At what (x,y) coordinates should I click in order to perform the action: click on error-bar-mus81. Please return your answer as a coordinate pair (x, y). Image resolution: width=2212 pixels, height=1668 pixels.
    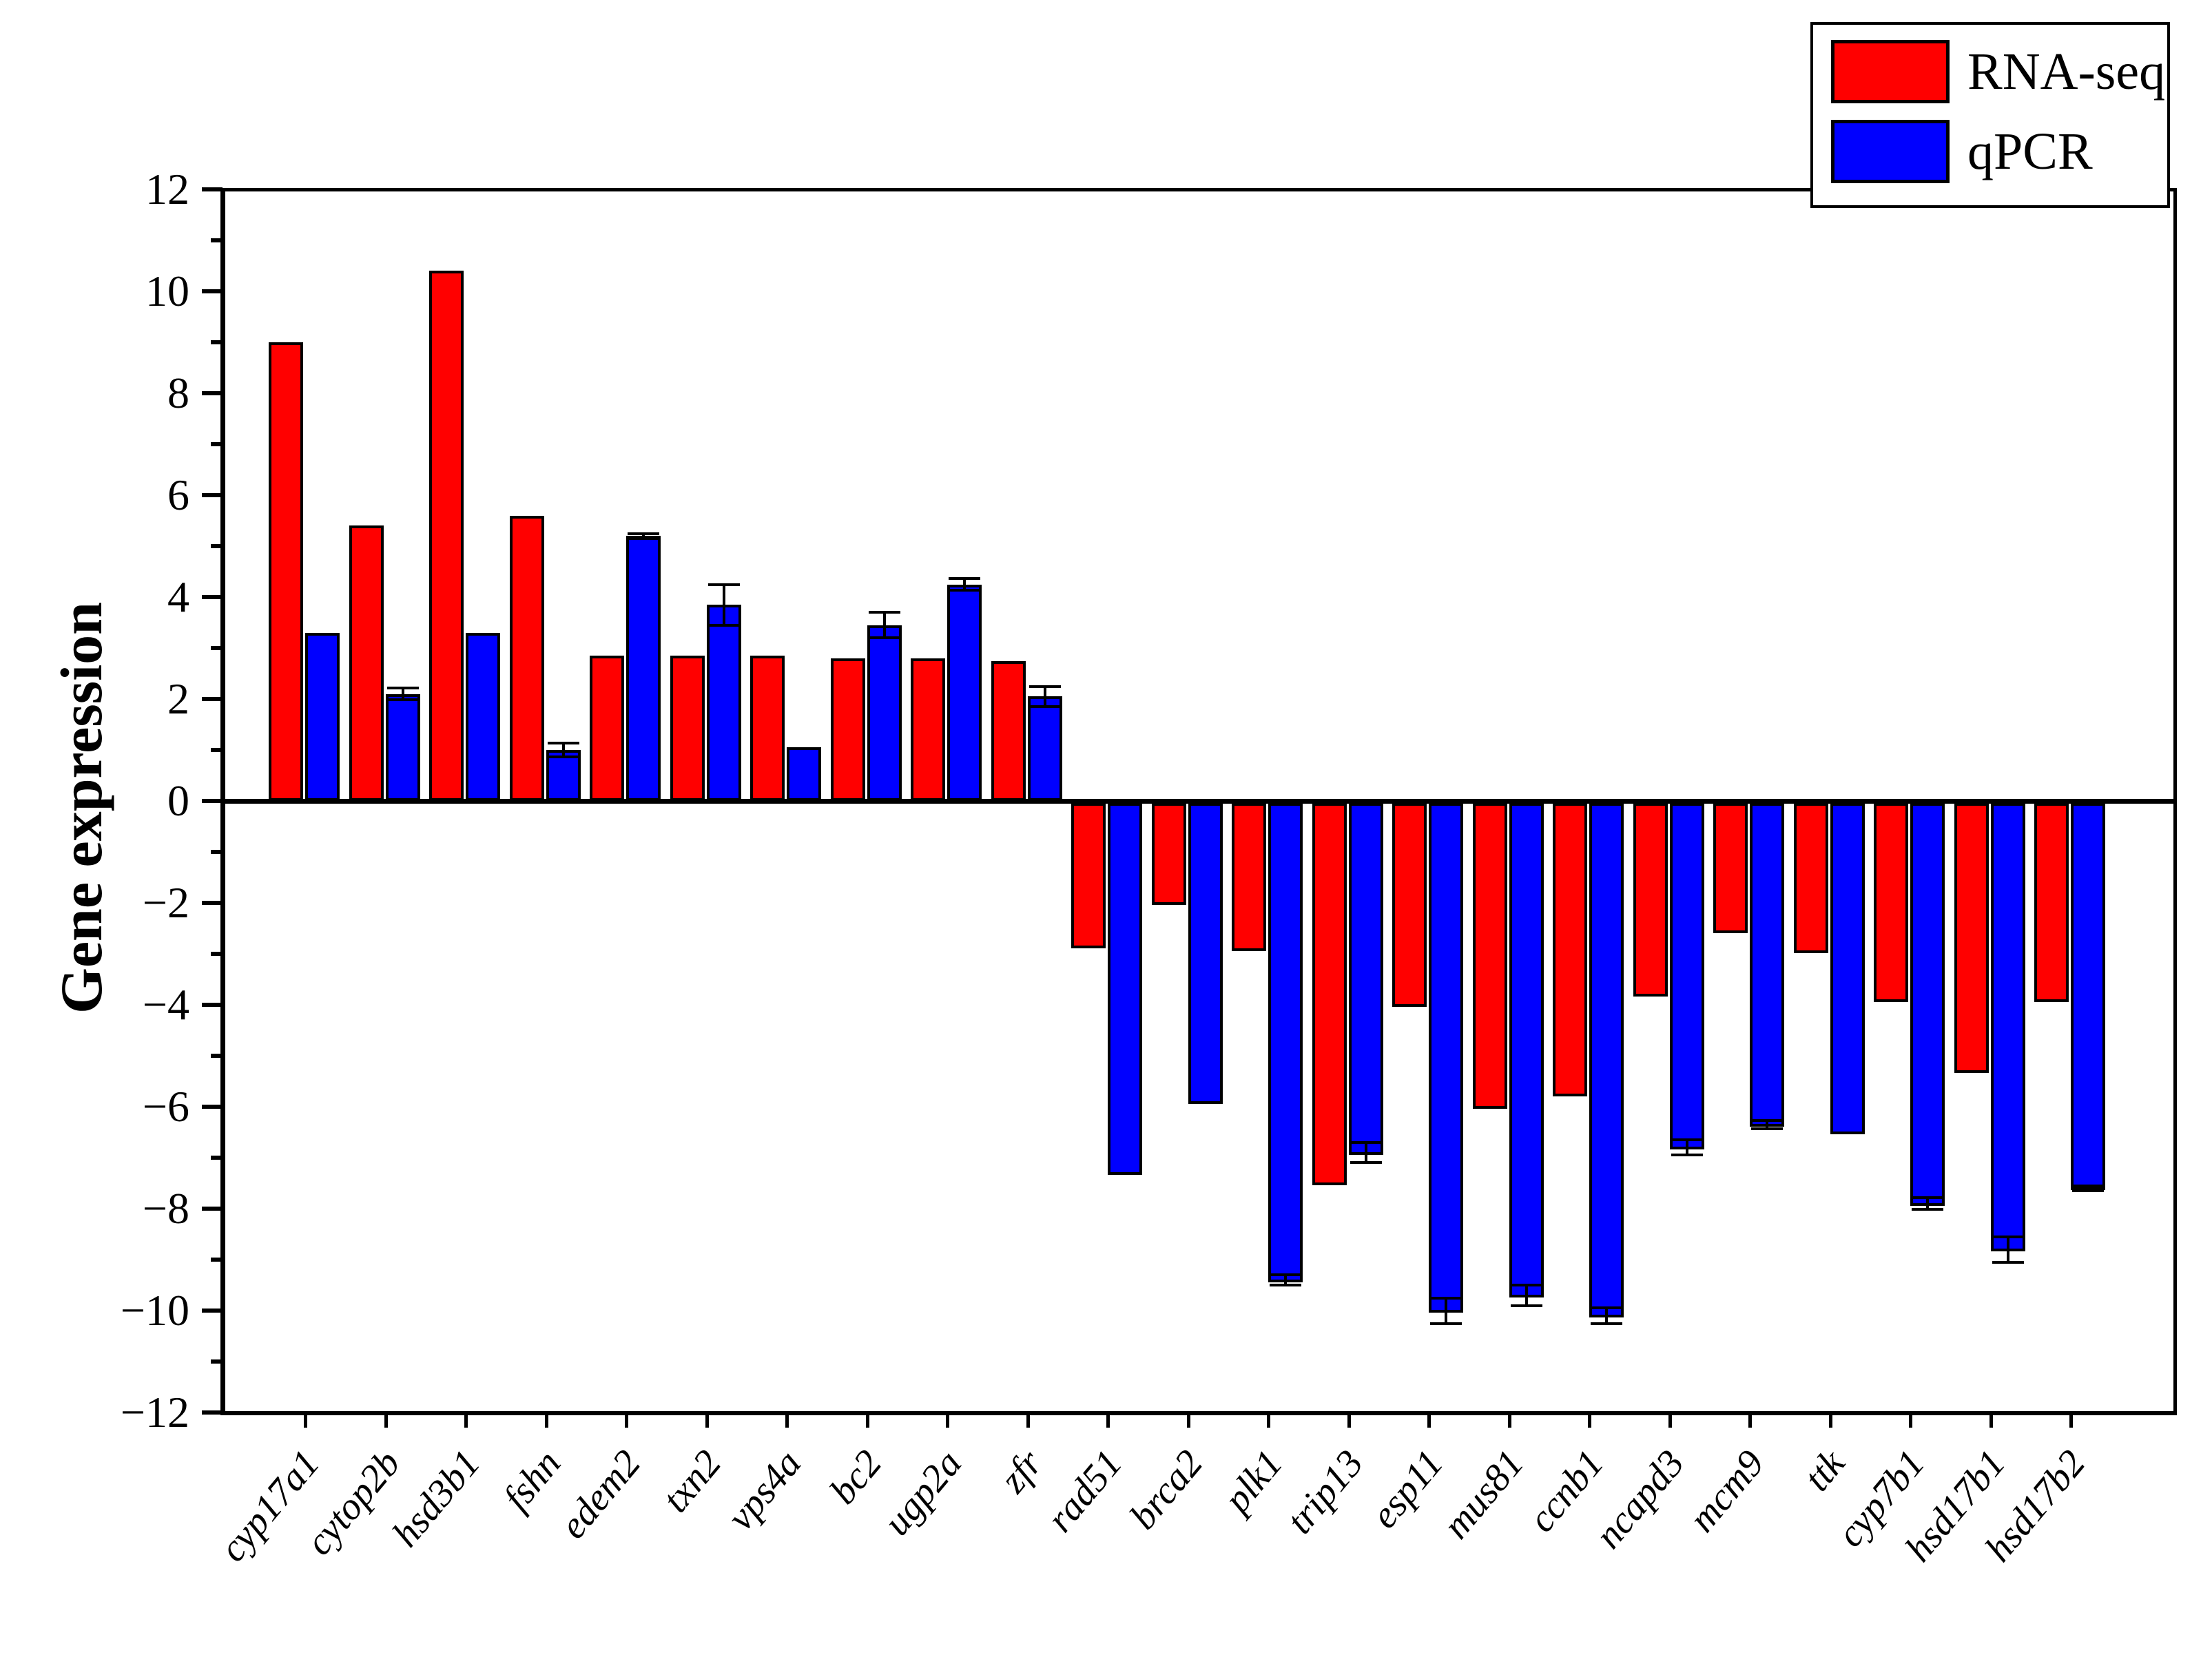
    Looking at the image, I should click on (1526, 1295).